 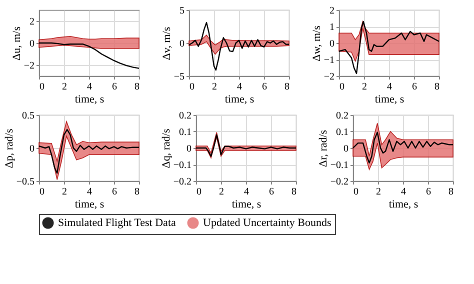 What do you see at coordinates (166, 148) in the screenshot?
I see `y-axis-title: Δq, rad/s` at bounding box center [166, 148].